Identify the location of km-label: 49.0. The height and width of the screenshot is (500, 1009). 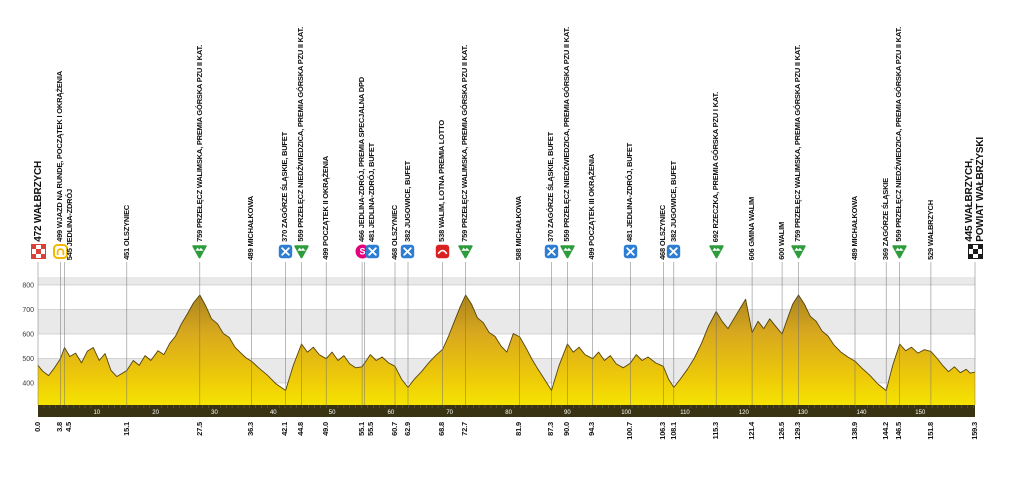
(325, 429).